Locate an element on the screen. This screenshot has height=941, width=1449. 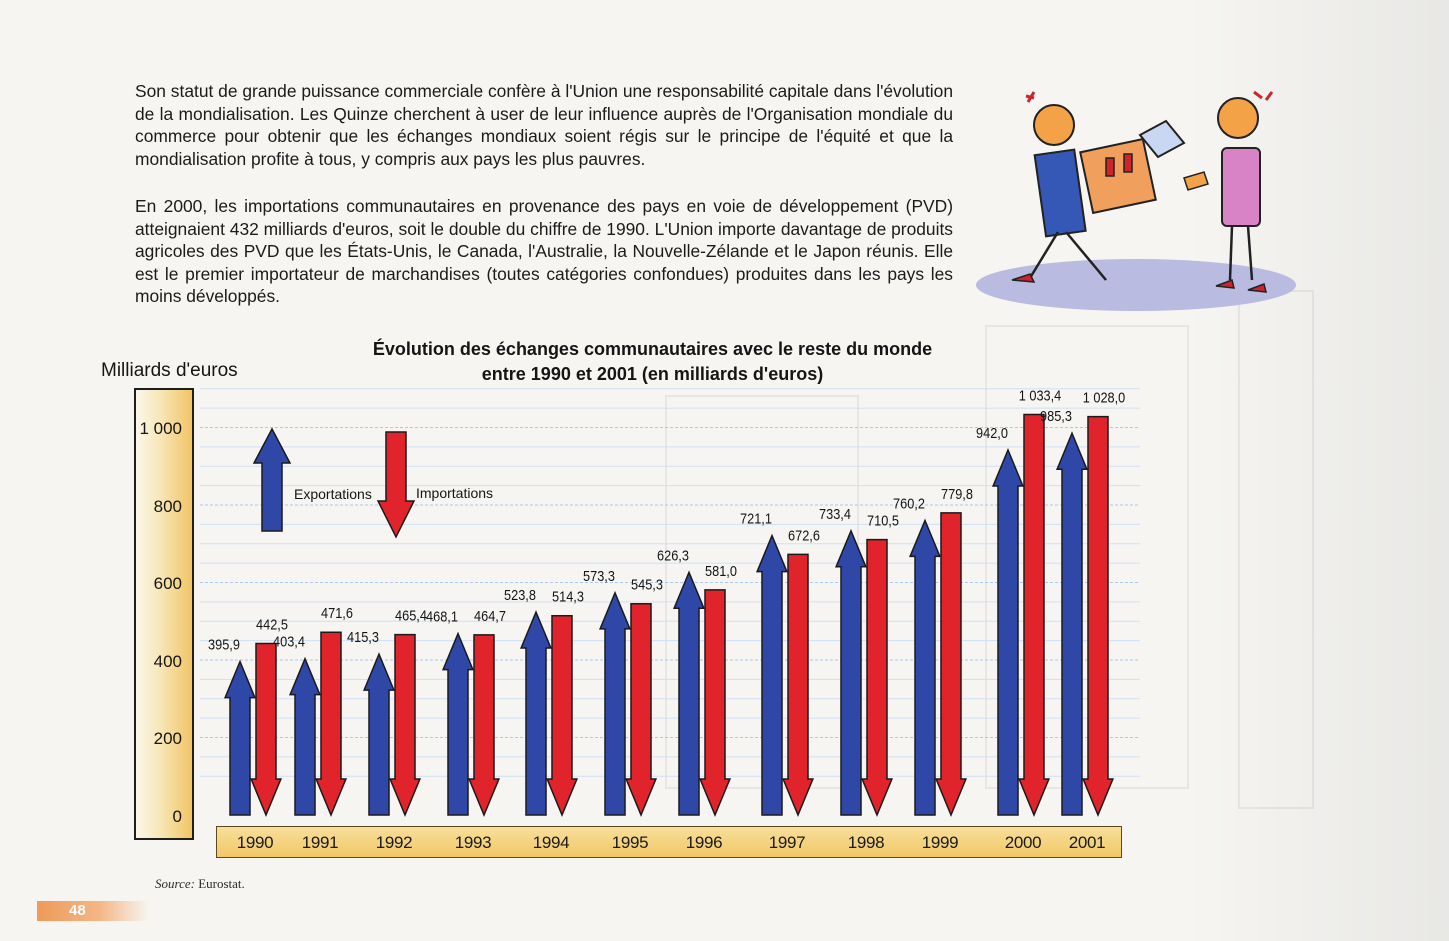
source-prefix: Source: is located at coordinates (175, 883).